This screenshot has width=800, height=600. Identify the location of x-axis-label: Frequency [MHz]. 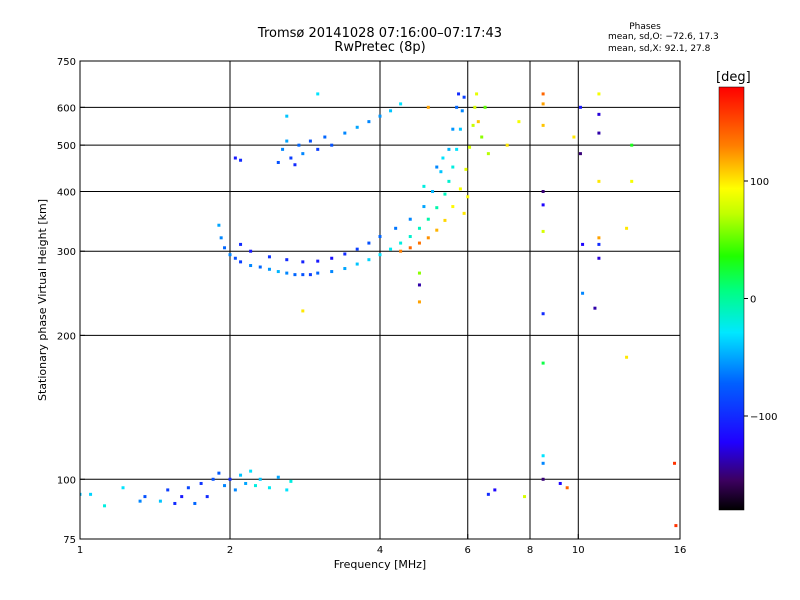
(380, 564).